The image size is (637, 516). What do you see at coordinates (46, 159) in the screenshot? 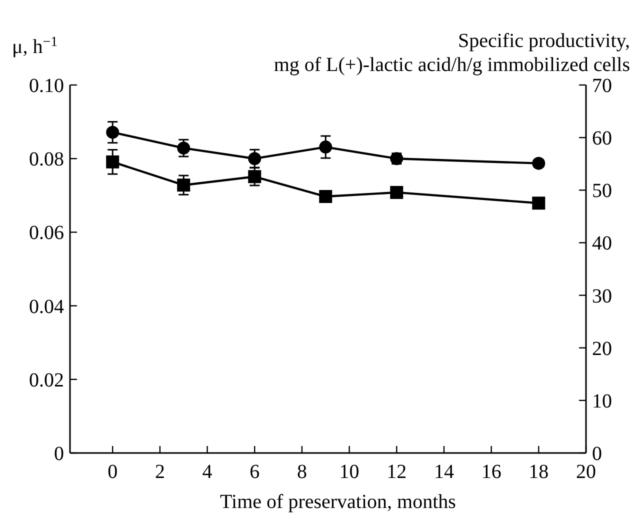
I see `y-tick-label: 0.08` at bounding box center [46, 159].